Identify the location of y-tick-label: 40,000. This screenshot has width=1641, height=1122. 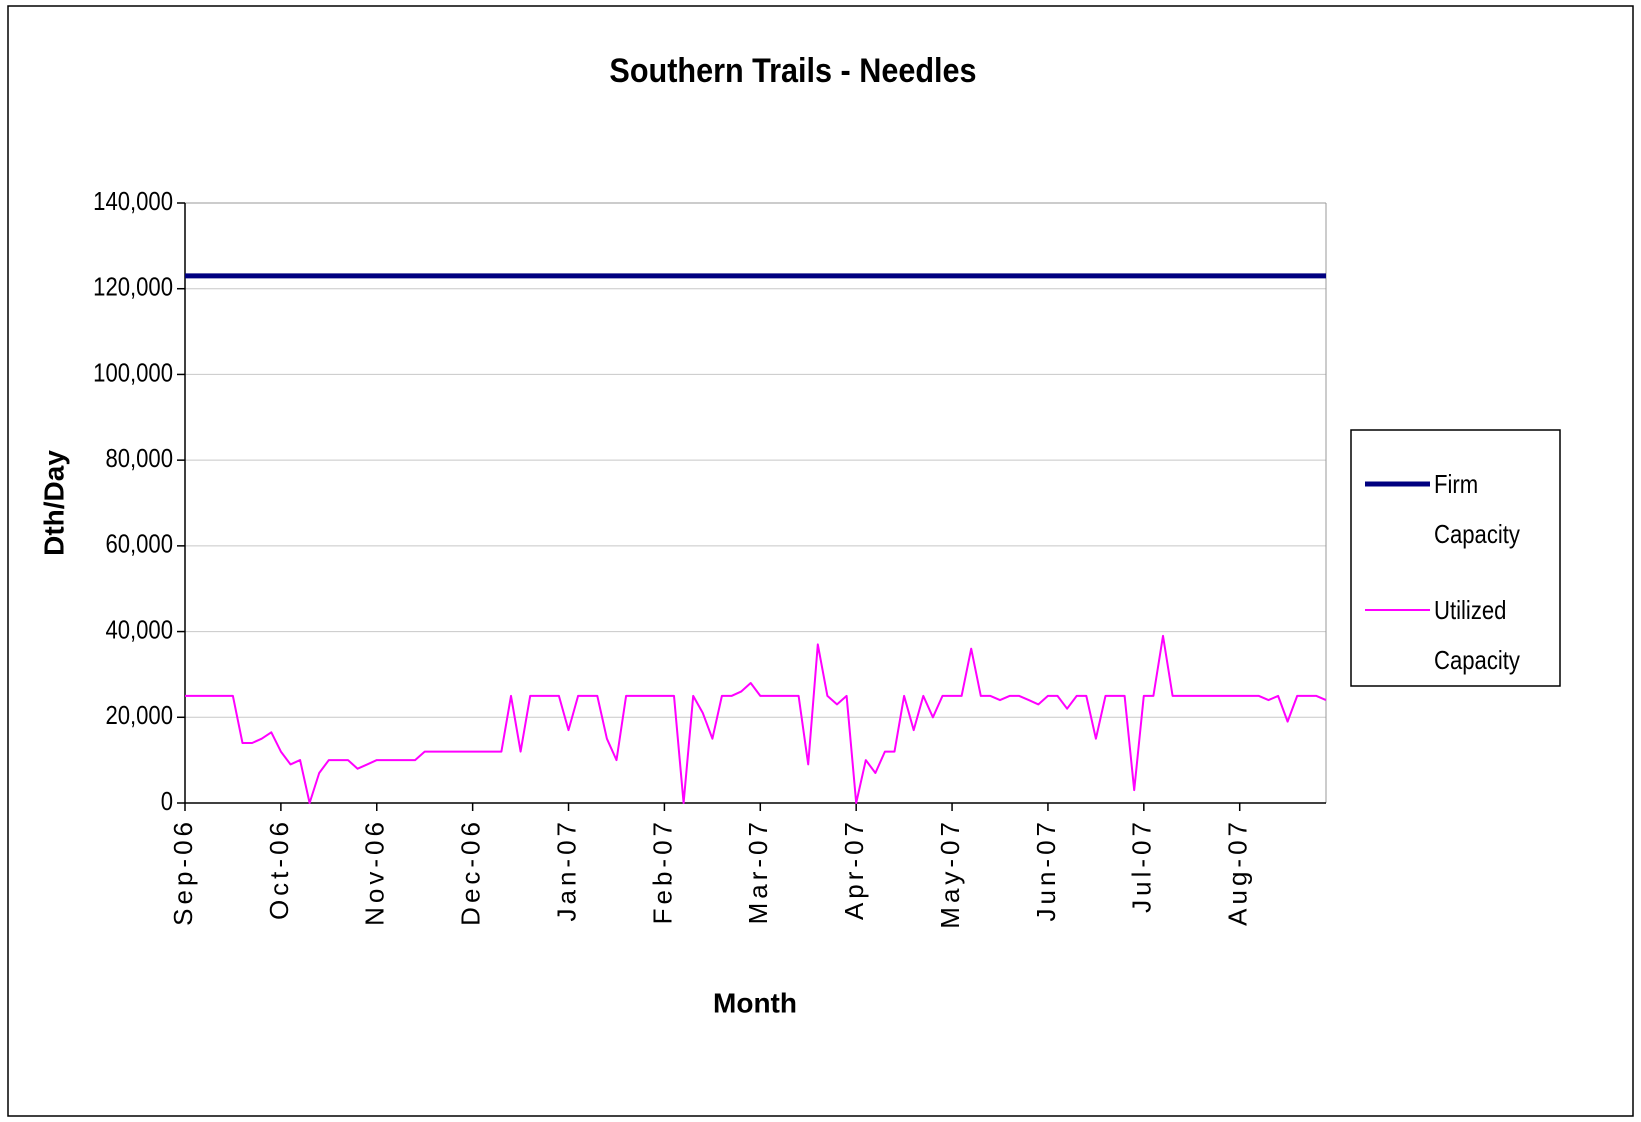
(139, 630).